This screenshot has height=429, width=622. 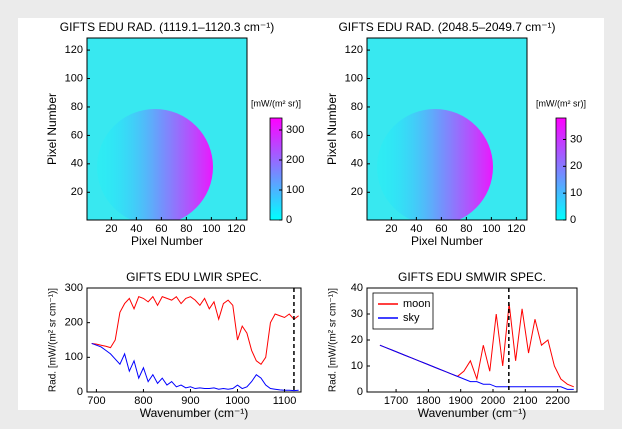 What do you see at coordinates (472, 277) in the screenshot?
I see `axes-title: GIFTS EDU SMWIR SPEC.` at bounding box center [472, 277].